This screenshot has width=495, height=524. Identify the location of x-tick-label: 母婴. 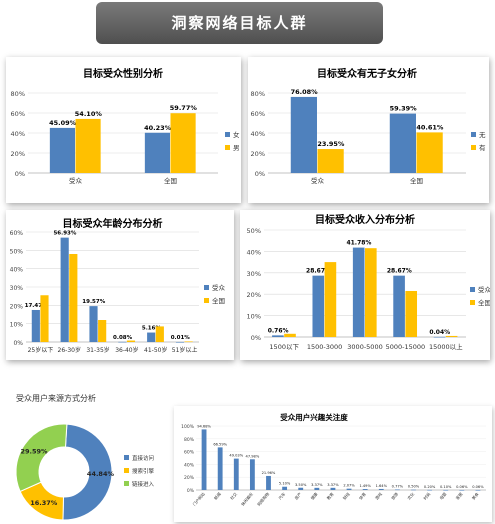
(443, 495).